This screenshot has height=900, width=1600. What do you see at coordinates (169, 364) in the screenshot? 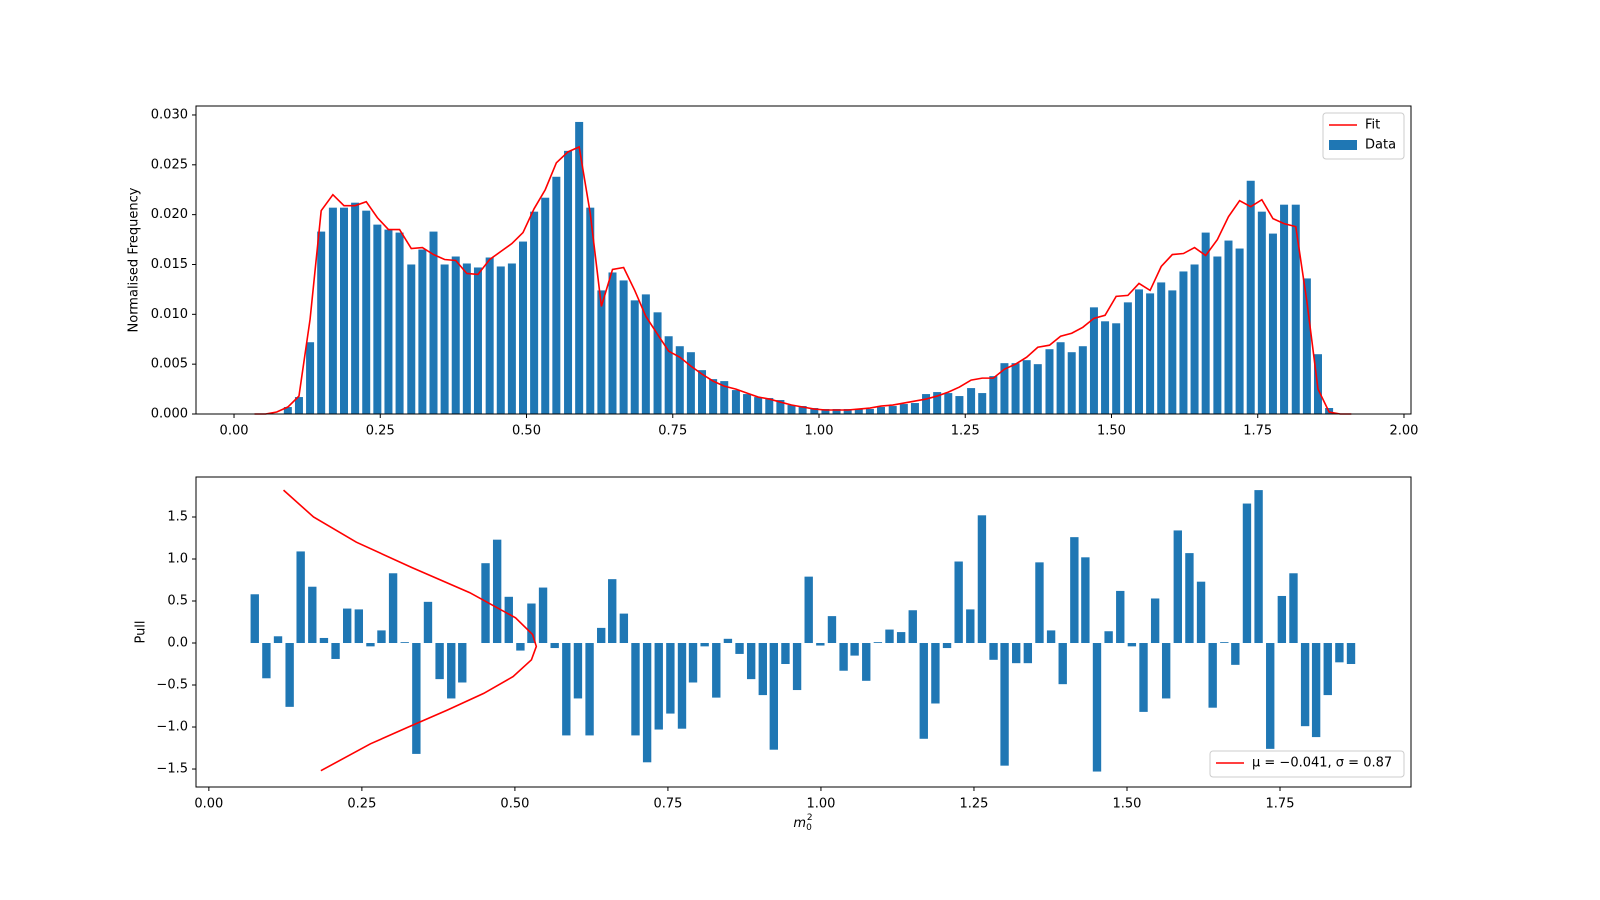
I see `y-tick-label: 0.005` at bounding box center [169, 364].